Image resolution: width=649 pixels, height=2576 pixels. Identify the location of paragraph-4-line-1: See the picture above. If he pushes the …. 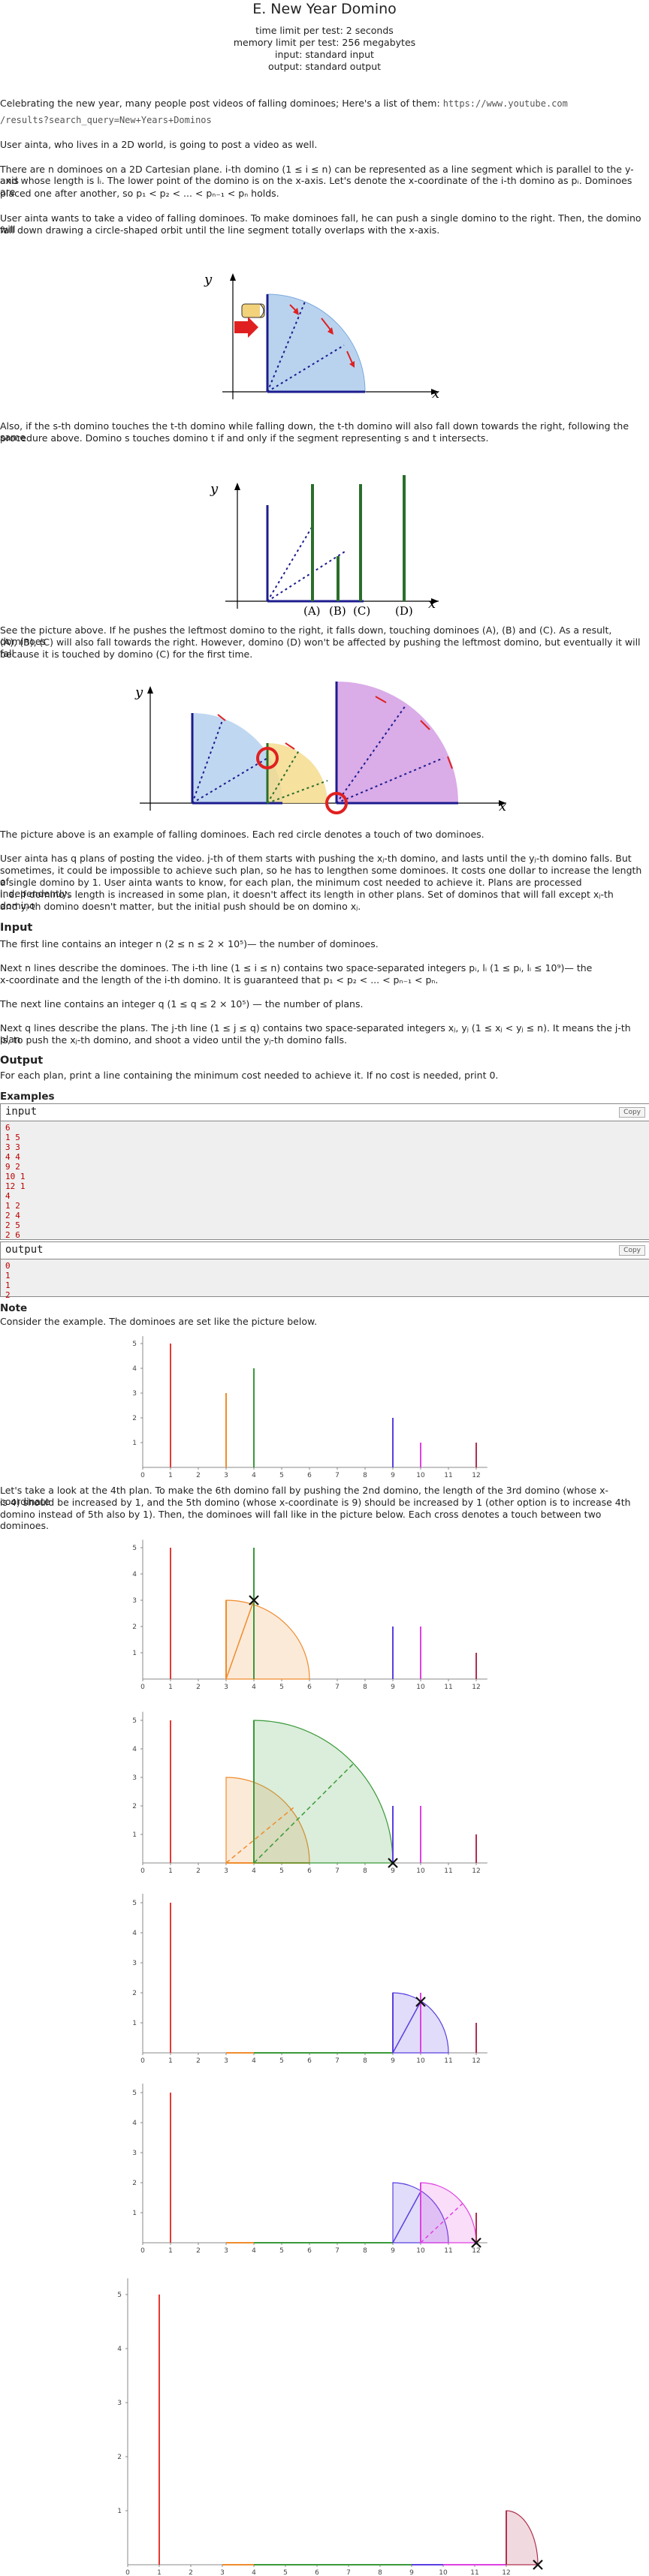
(306, 635).